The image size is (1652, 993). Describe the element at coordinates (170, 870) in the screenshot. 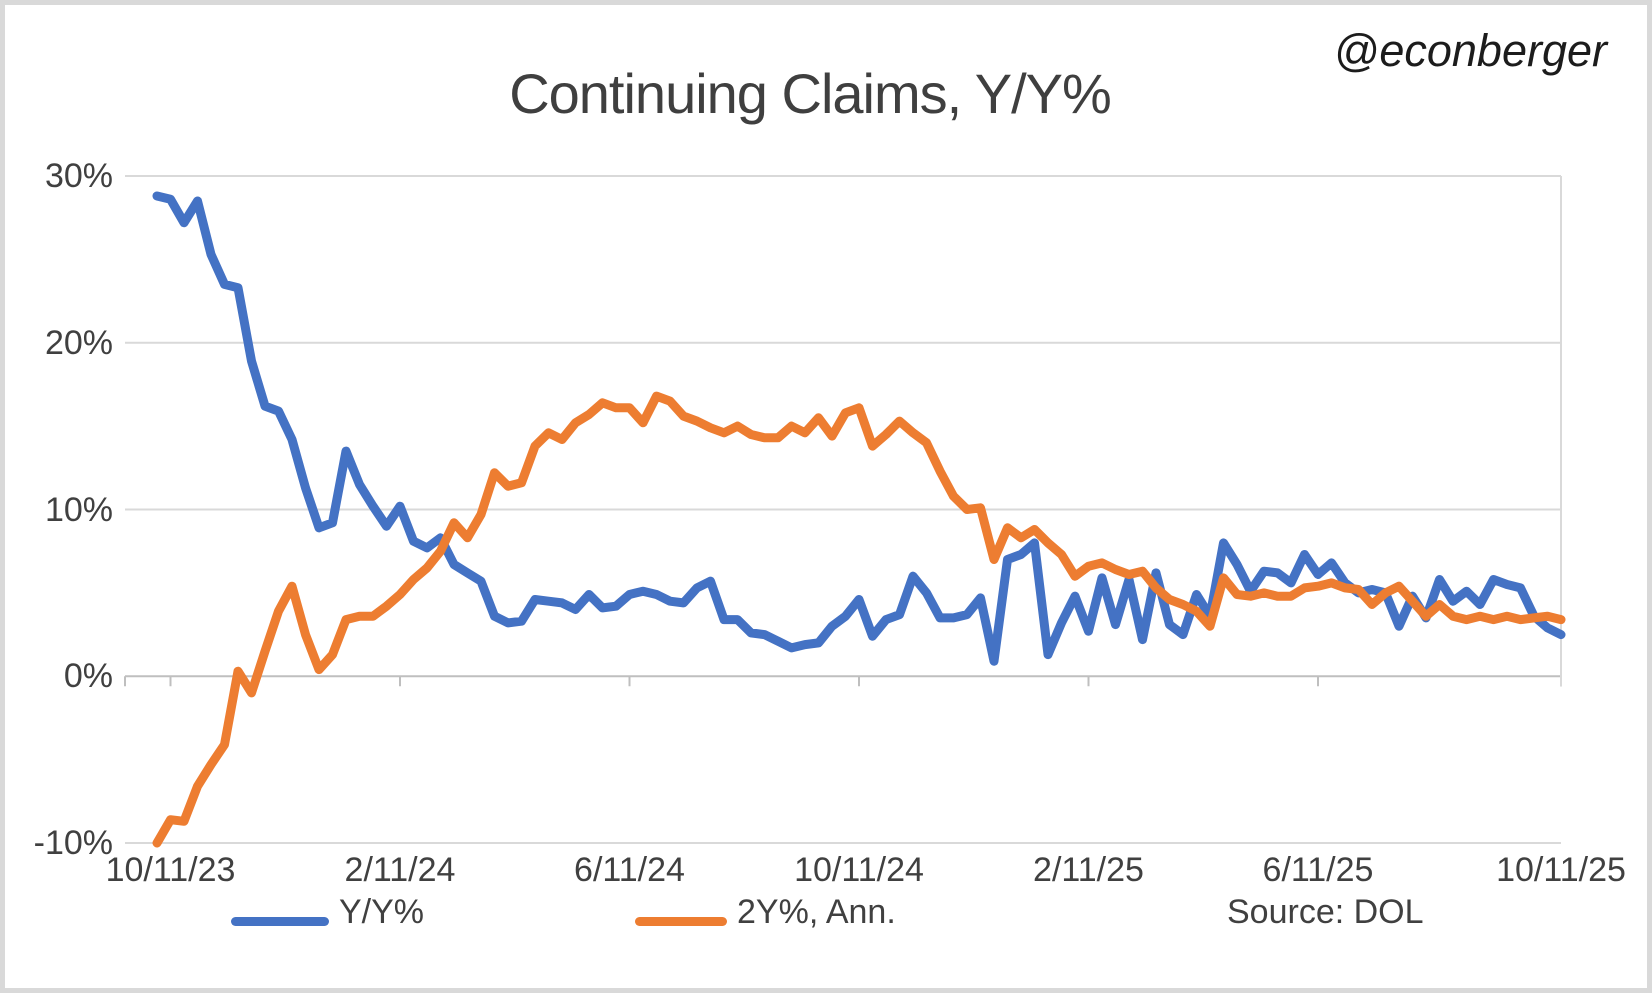

I see `x-tick-label: 10/11/23` at that location.